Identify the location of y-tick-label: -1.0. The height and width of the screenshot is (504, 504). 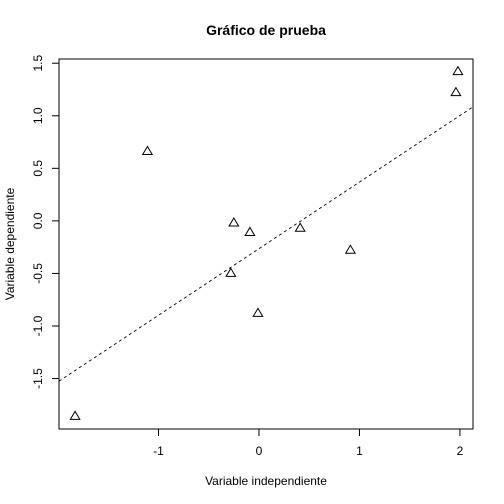
(38, 325).